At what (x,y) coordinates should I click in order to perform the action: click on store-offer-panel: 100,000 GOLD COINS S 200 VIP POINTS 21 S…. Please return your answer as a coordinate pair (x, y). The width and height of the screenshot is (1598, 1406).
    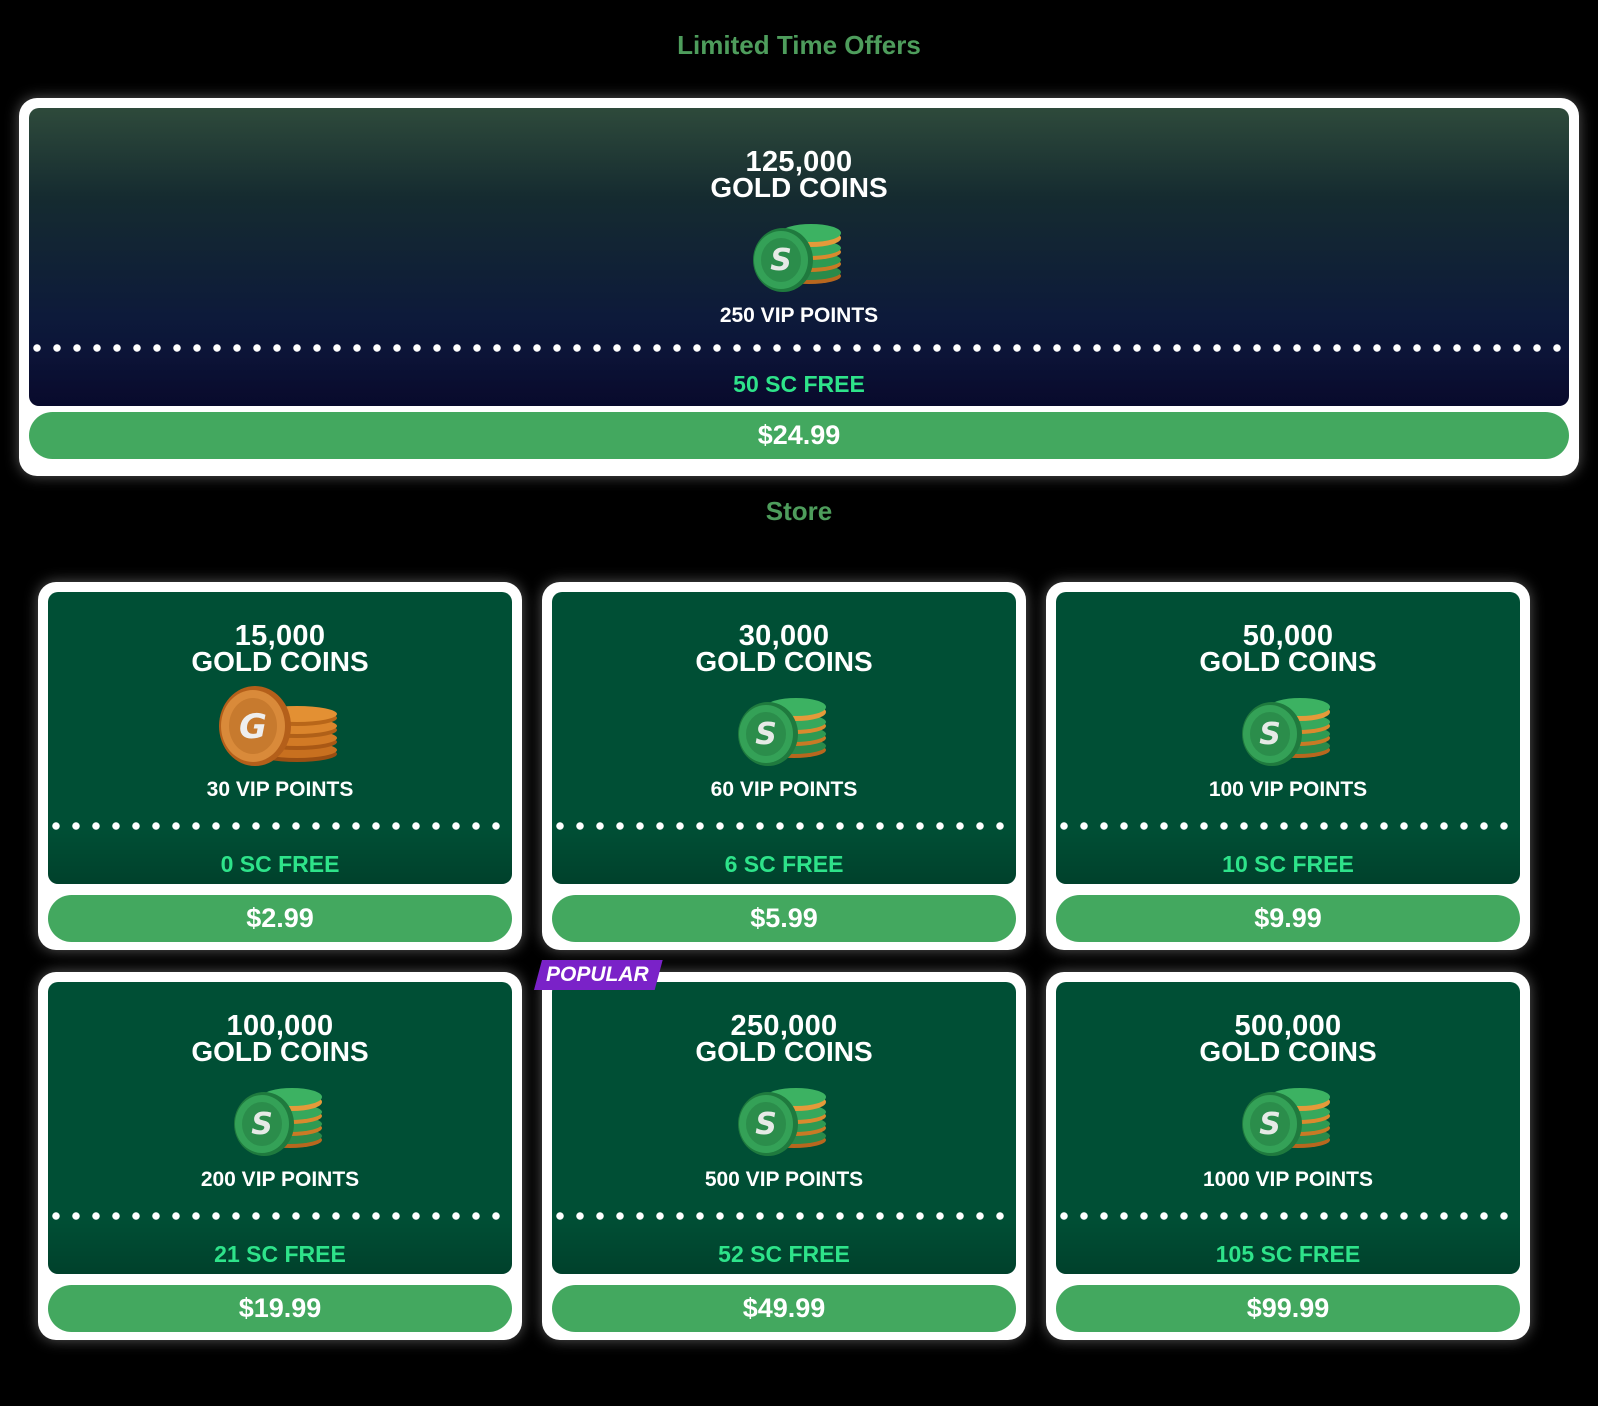
    Looking at the image, I should click on (280, 1128).